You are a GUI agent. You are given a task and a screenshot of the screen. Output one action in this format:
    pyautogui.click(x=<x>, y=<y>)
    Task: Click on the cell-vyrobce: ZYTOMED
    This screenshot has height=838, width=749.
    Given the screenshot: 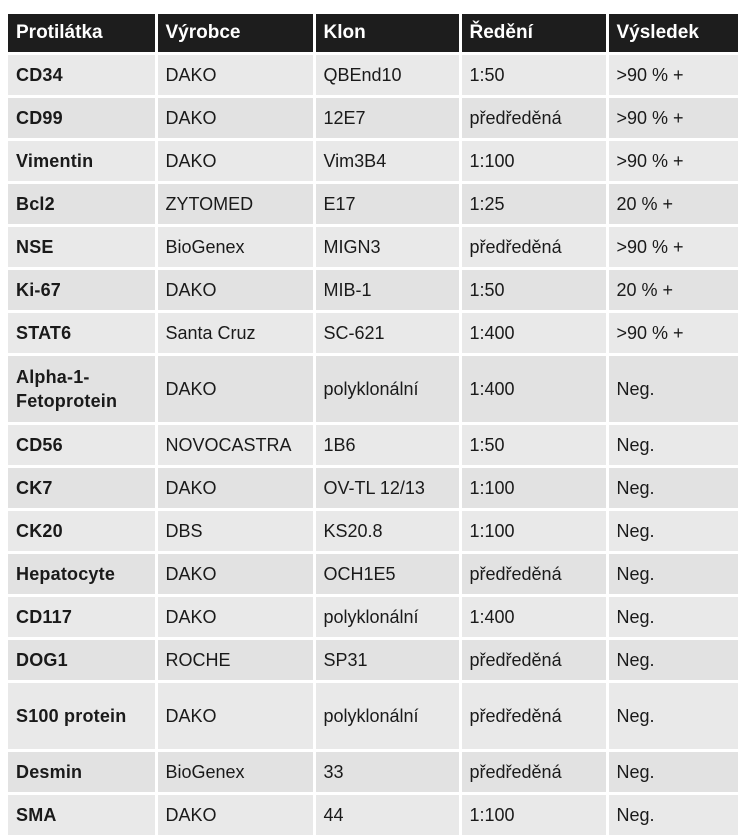 What is the action you would take?
    pyautogui.click(x=236, y=204)
    